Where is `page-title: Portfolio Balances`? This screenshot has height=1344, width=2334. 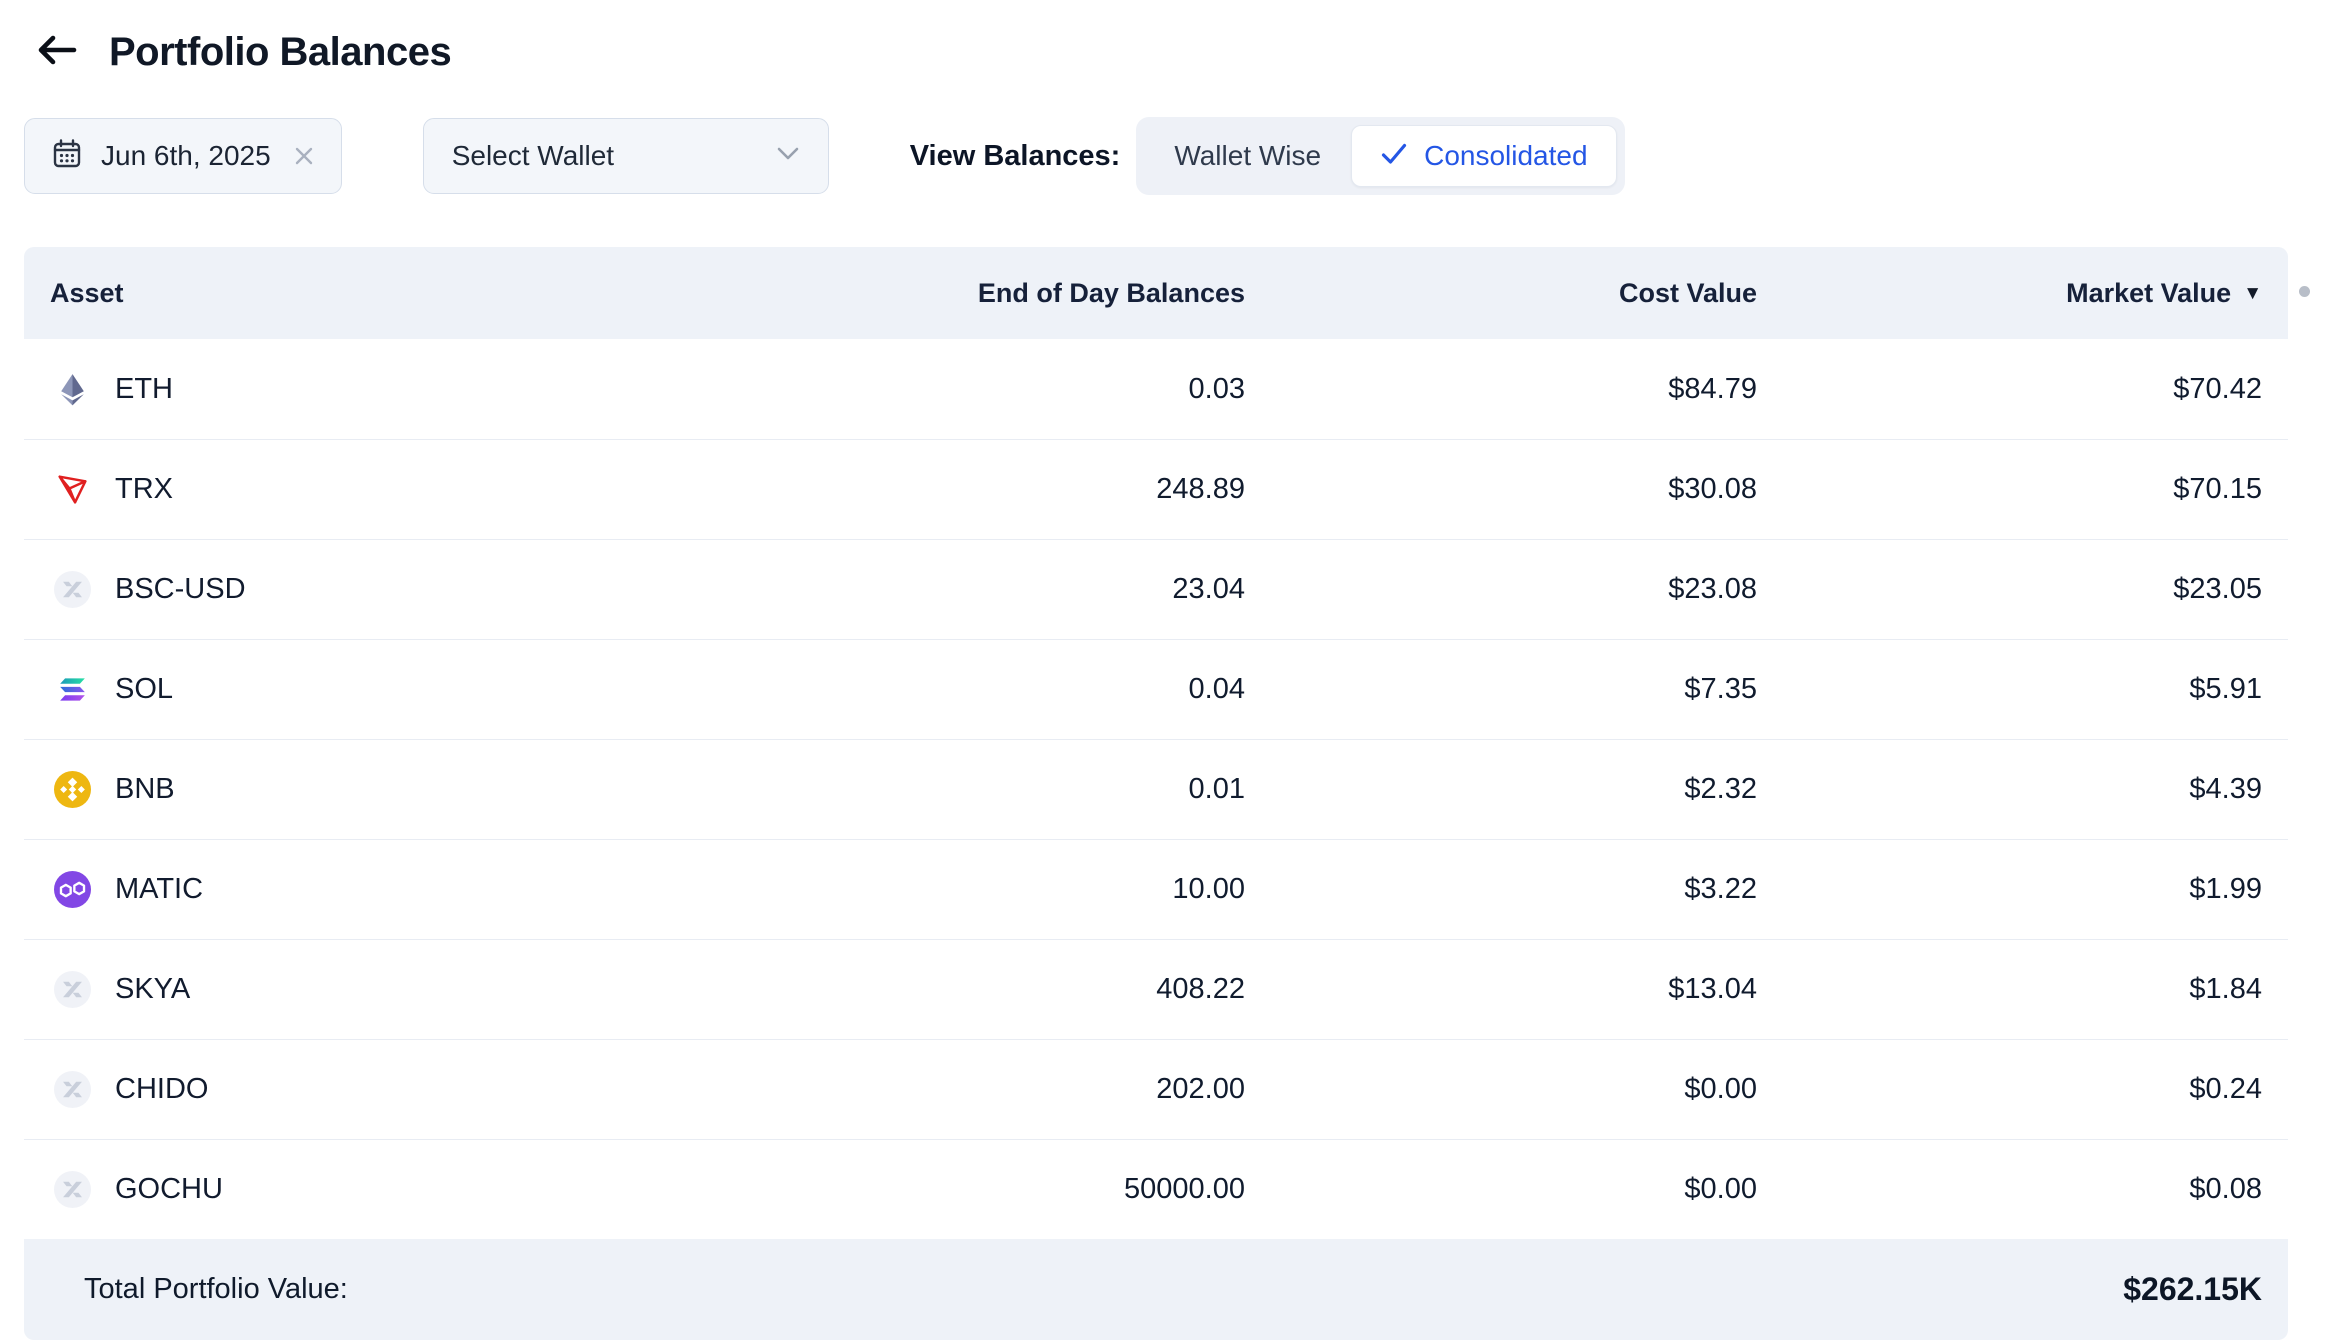 page-title: Portfolio Balances is located at coordinates (280, 51).